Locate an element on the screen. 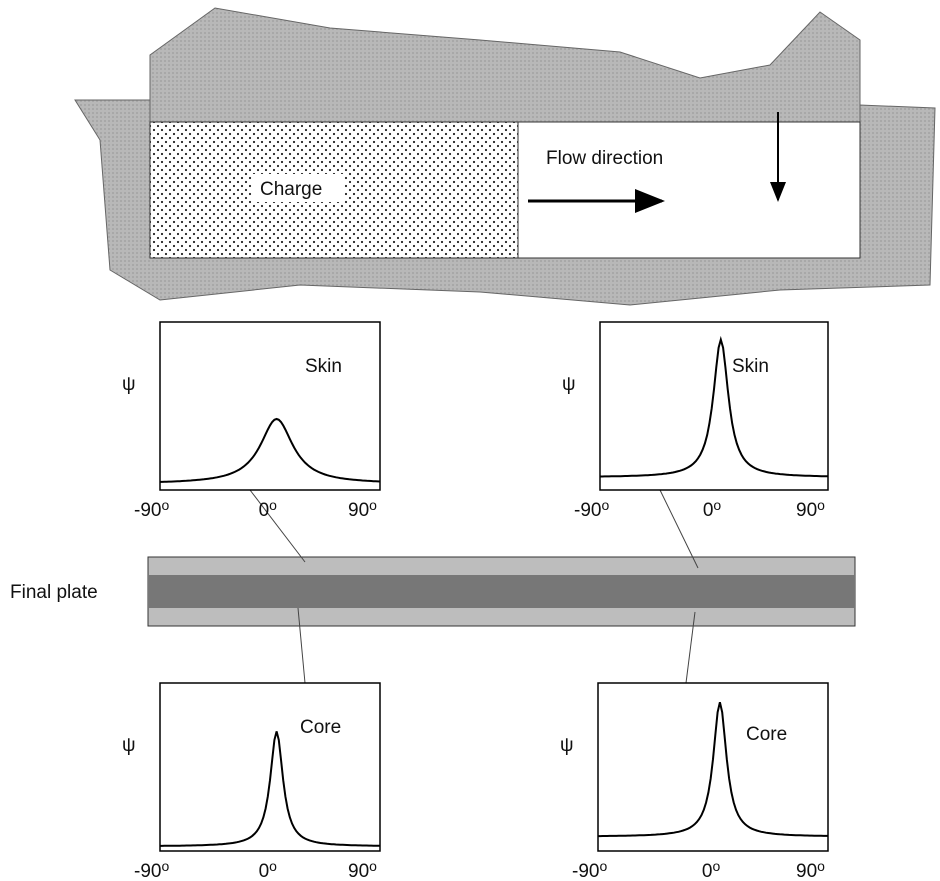 Image resolution: width=940 pixels, height=881 pixels. plate-label: Final plate is located at coordinates (54, 592).